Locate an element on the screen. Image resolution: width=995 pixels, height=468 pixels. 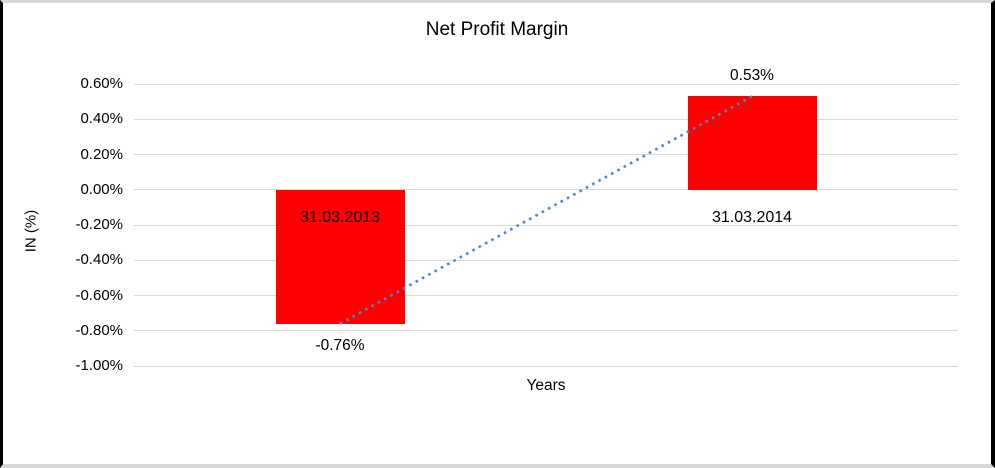
data-label: -0.76% is located at coordinates (340, 345).